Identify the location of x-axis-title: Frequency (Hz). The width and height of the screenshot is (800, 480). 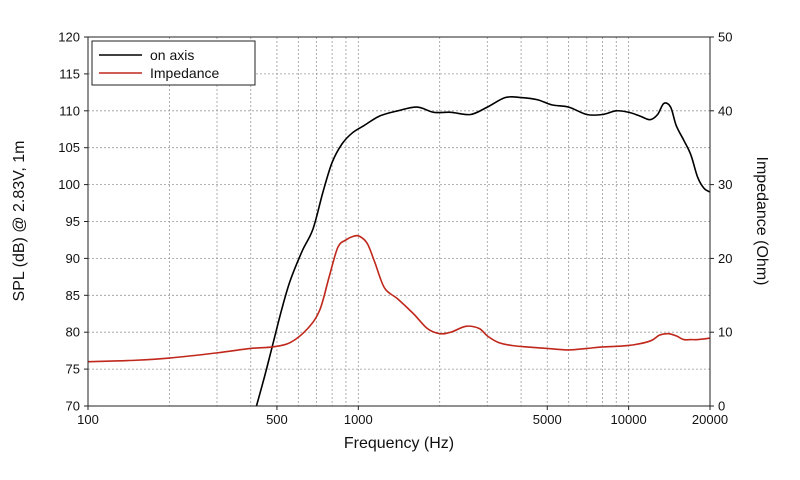
(399, 443).